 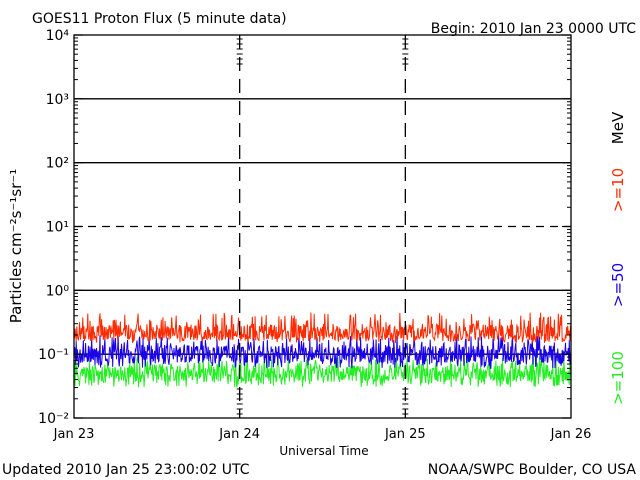 I want to click on x-tick-label: Jan 24, so click(x=239, y=434).